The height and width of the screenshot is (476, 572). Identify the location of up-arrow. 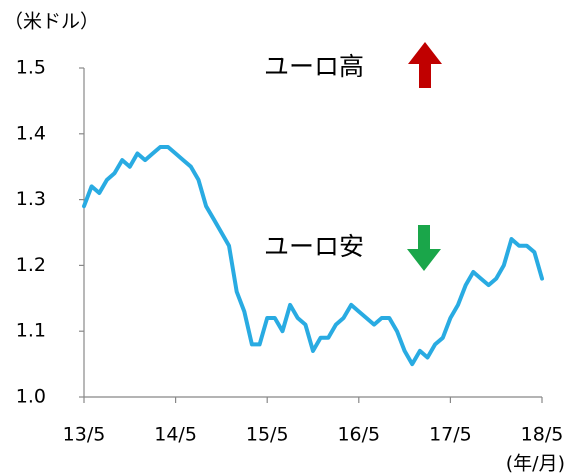
(425, 65).